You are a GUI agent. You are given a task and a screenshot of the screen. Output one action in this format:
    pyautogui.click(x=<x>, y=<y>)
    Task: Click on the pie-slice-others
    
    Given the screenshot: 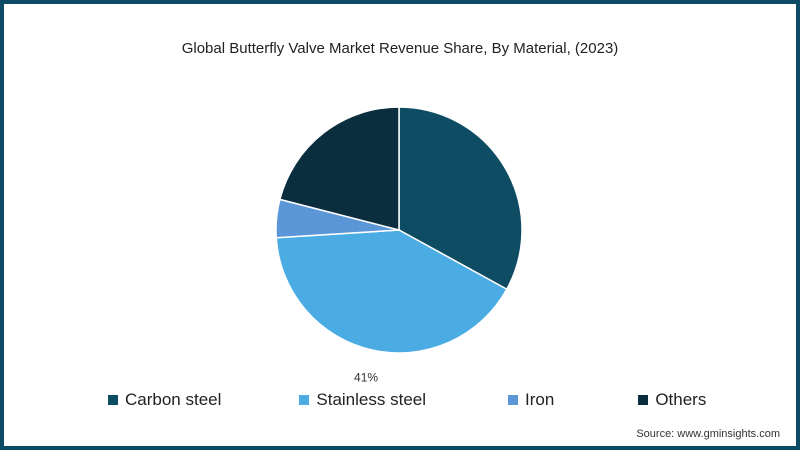 What is the action you would take?
    pyautogui.click(x=339, y=168)
    